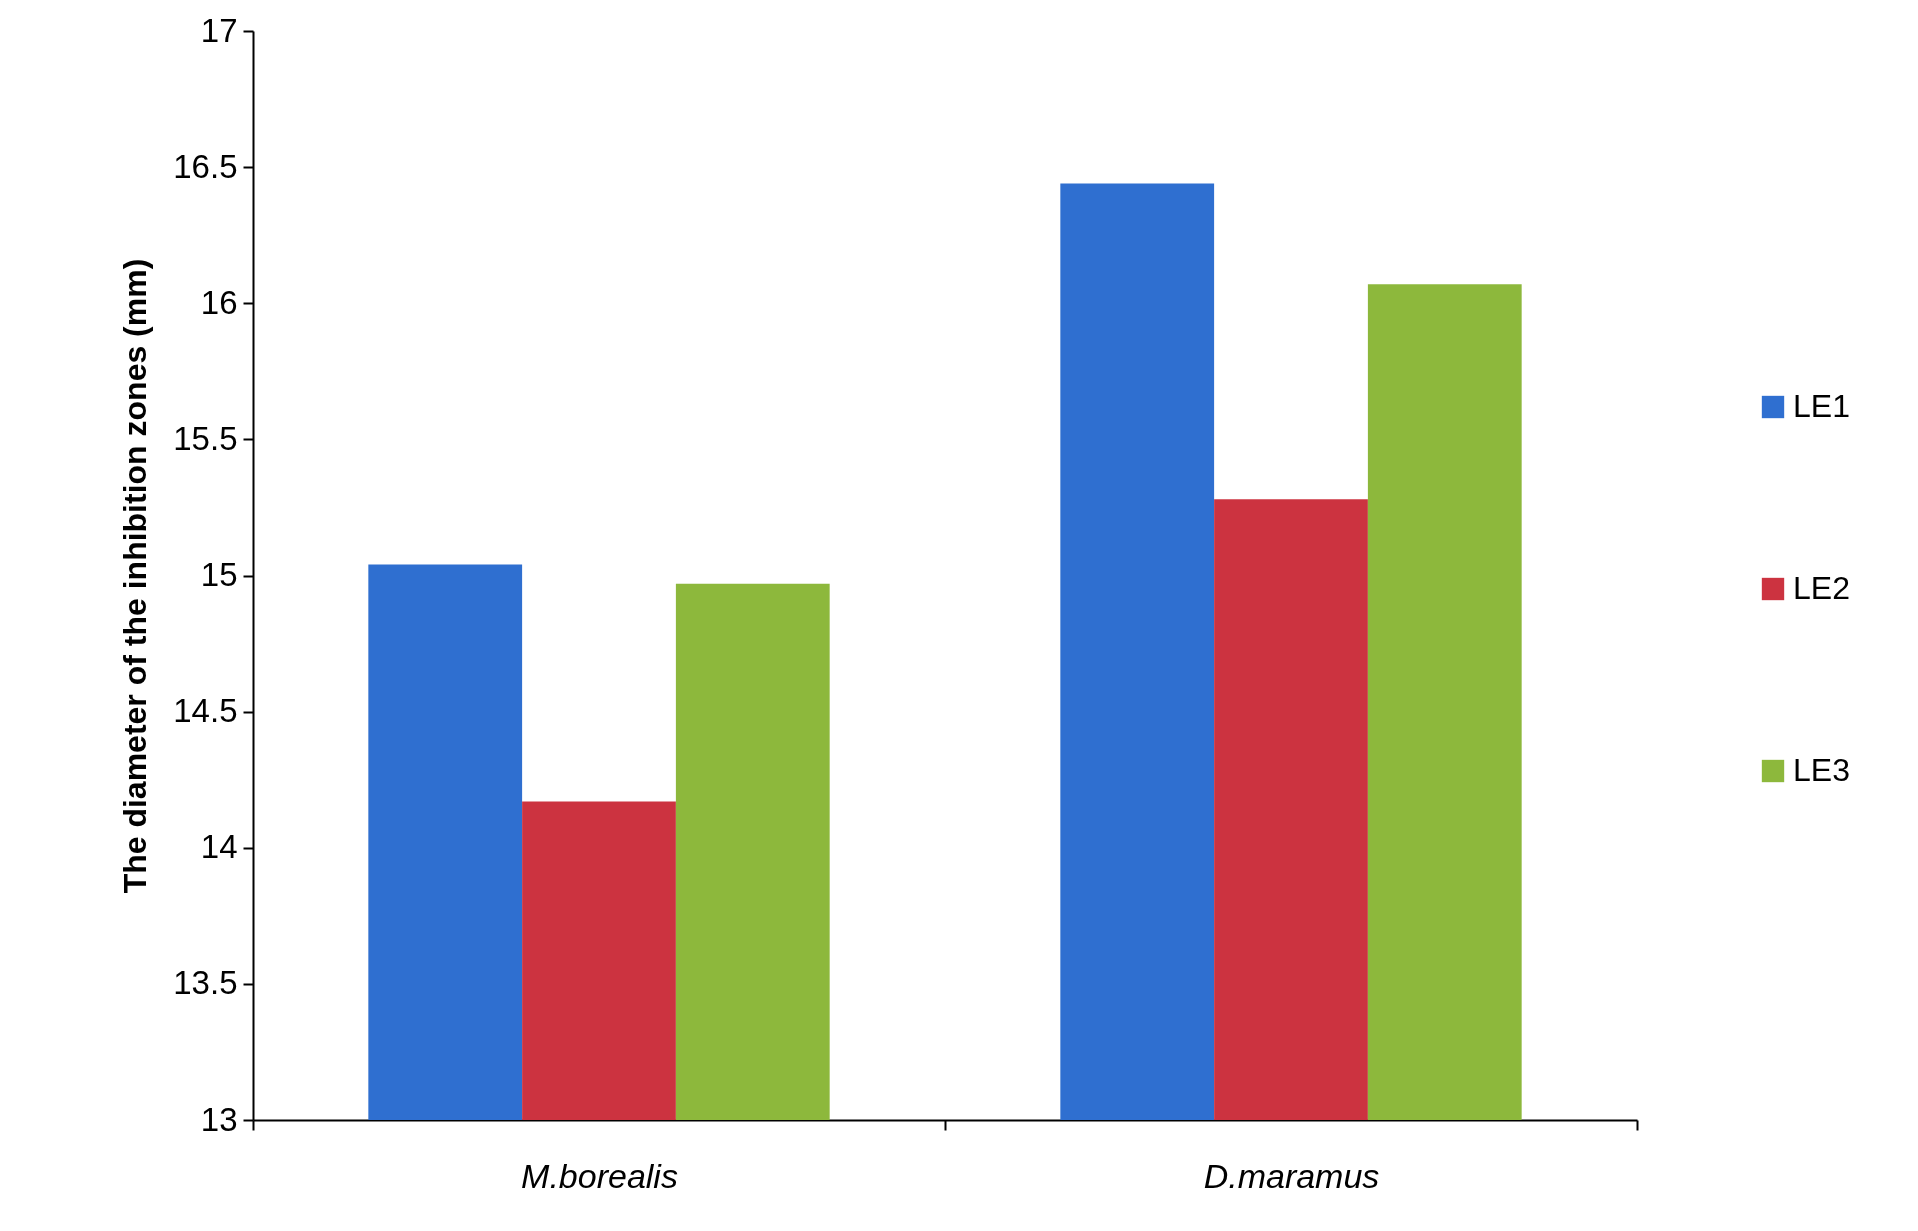 The height and width of the screenshot is (1231, 1918). What do you see at coordinates (135, 576) in the screenshot?
I see `y-axis-title: The diameter of the inhibition zones (mm)` at bounding box center [135, 576].